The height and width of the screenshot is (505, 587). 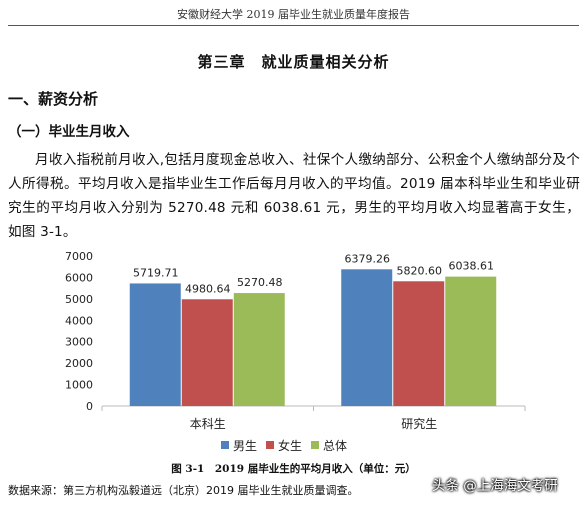 What do you see at coordinates (208, 424) in the screenshot?
I see `x-category-label-本科生: 本科生` at bounding box center [208, 424].